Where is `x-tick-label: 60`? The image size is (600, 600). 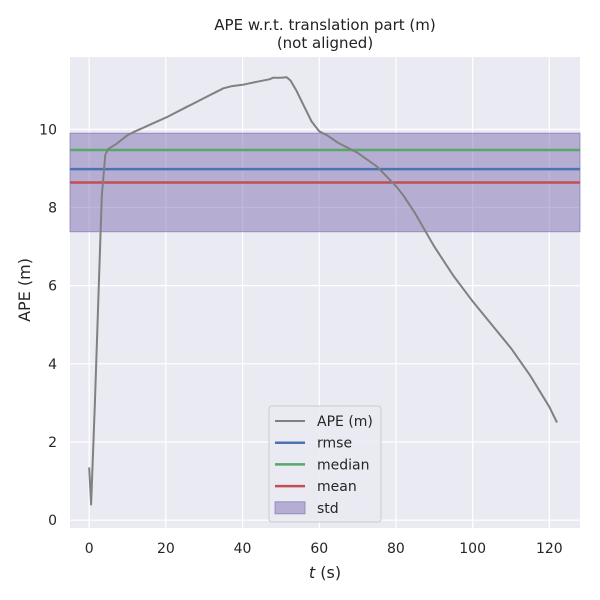 x-tick-label: 60 is located at coordinates (319, 549).